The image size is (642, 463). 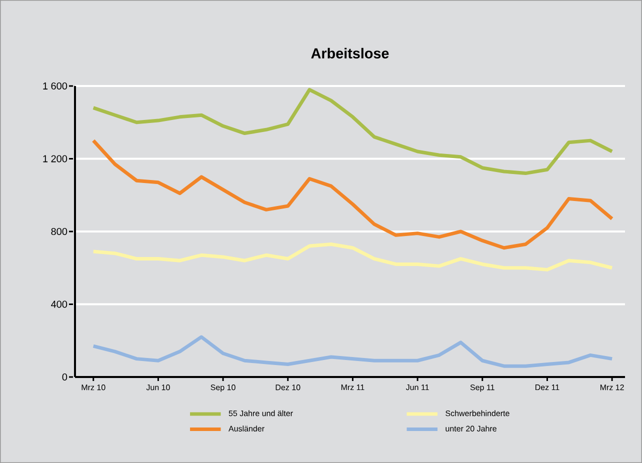 What do you see at coordinates (482, 388) in the screenshot?
I see `x-tick-label: Sep 11` at bounding box center [482, 388].